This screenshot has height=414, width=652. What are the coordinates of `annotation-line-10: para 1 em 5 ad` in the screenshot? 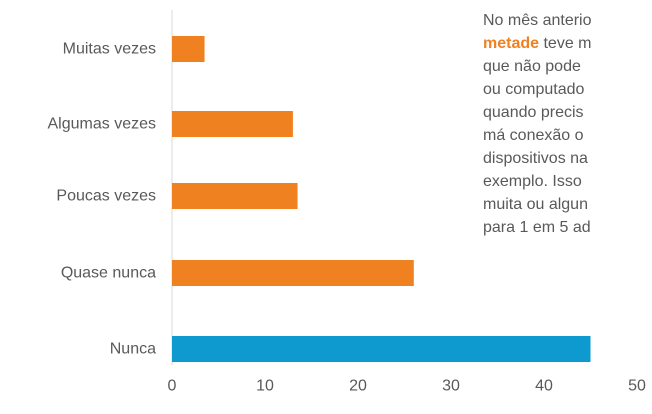 It's located at (537, 227).